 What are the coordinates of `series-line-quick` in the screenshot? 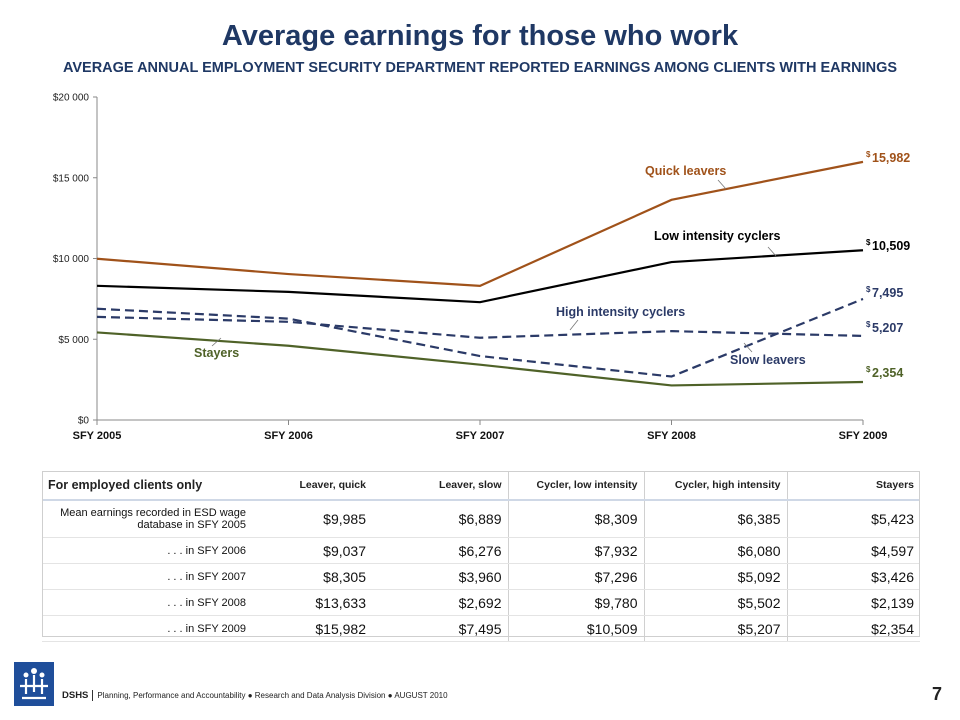 It's located at (480, 223).